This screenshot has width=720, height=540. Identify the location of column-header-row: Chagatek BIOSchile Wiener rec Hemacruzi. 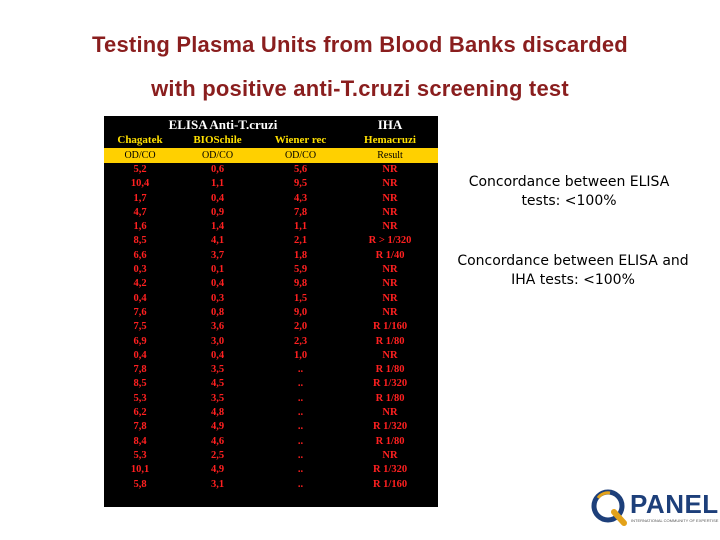
(271, 140).